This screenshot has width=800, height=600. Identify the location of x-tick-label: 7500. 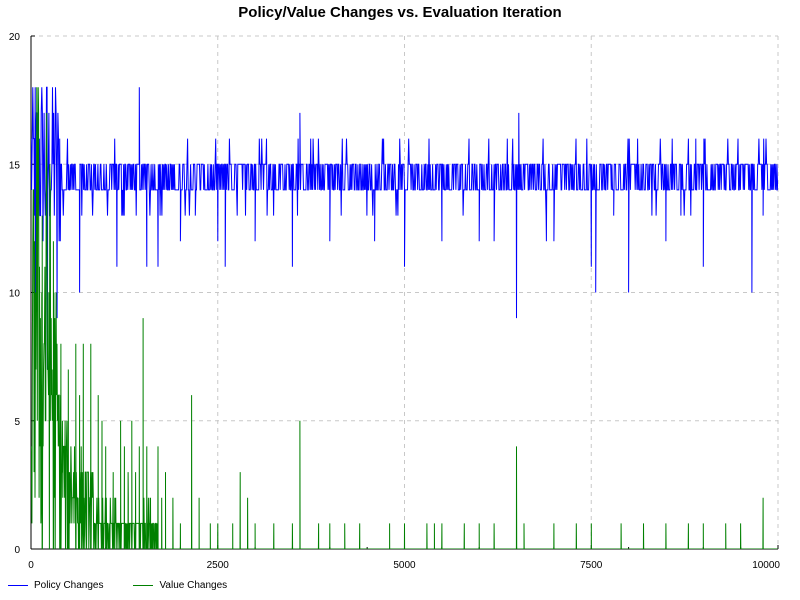
(591, 565).